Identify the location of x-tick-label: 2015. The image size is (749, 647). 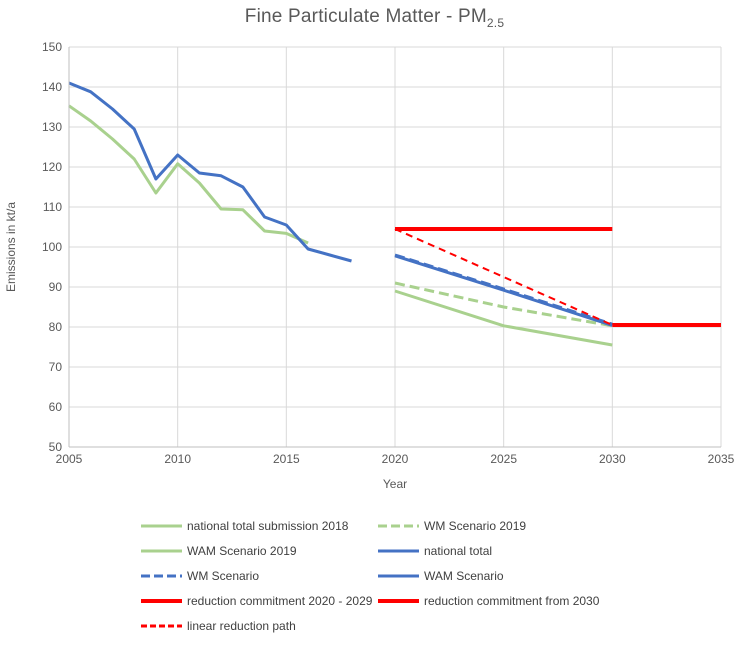
(286, 459).